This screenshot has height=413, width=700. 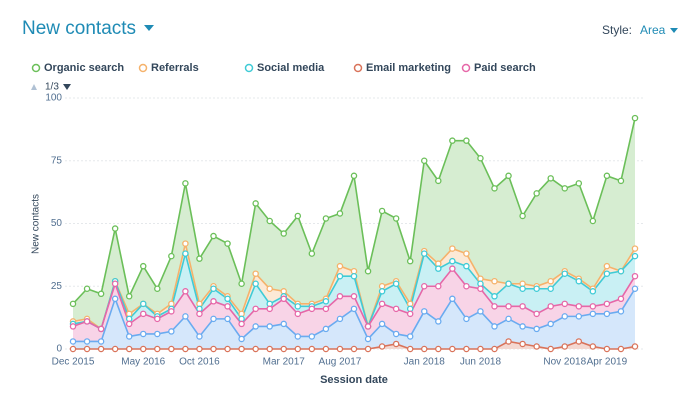 I want to click on legend-label: Social media, so click(x=291, y=68).